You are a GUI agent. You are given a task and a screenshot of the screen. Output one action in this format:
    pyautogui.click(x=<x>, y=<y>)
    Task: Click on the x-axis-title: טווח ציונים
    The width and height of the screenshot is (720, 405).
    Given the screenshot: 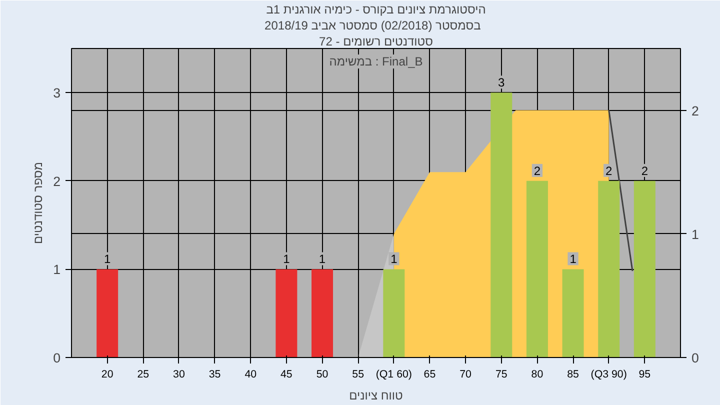 What is the action you would take?
    pyautogui.click(x=376, y=395)
    